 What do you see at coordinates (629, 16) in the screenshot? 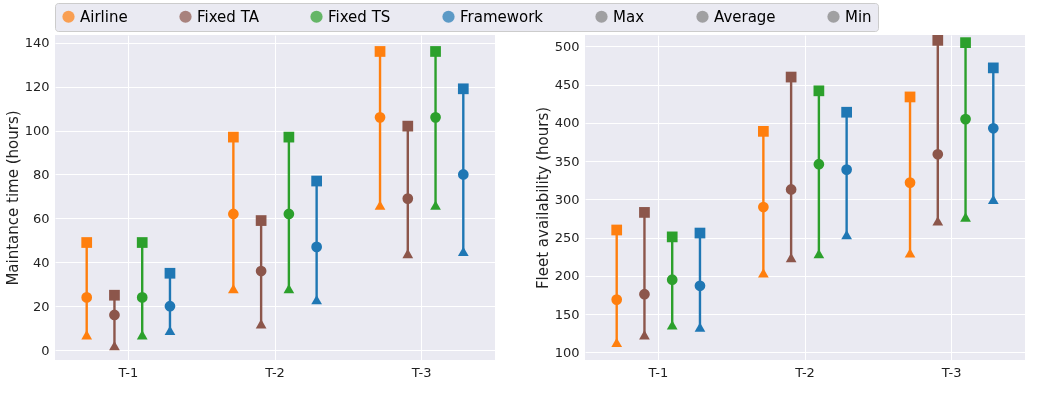
I see `legend-label: Max` at bounding box center [629, 16].